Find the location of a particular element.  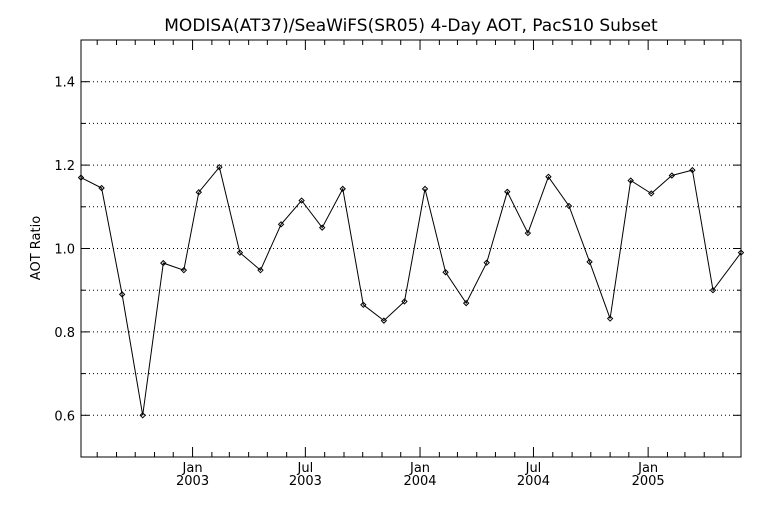

y-axis-label: AOT Ratio is located at coordinates (36, 248).